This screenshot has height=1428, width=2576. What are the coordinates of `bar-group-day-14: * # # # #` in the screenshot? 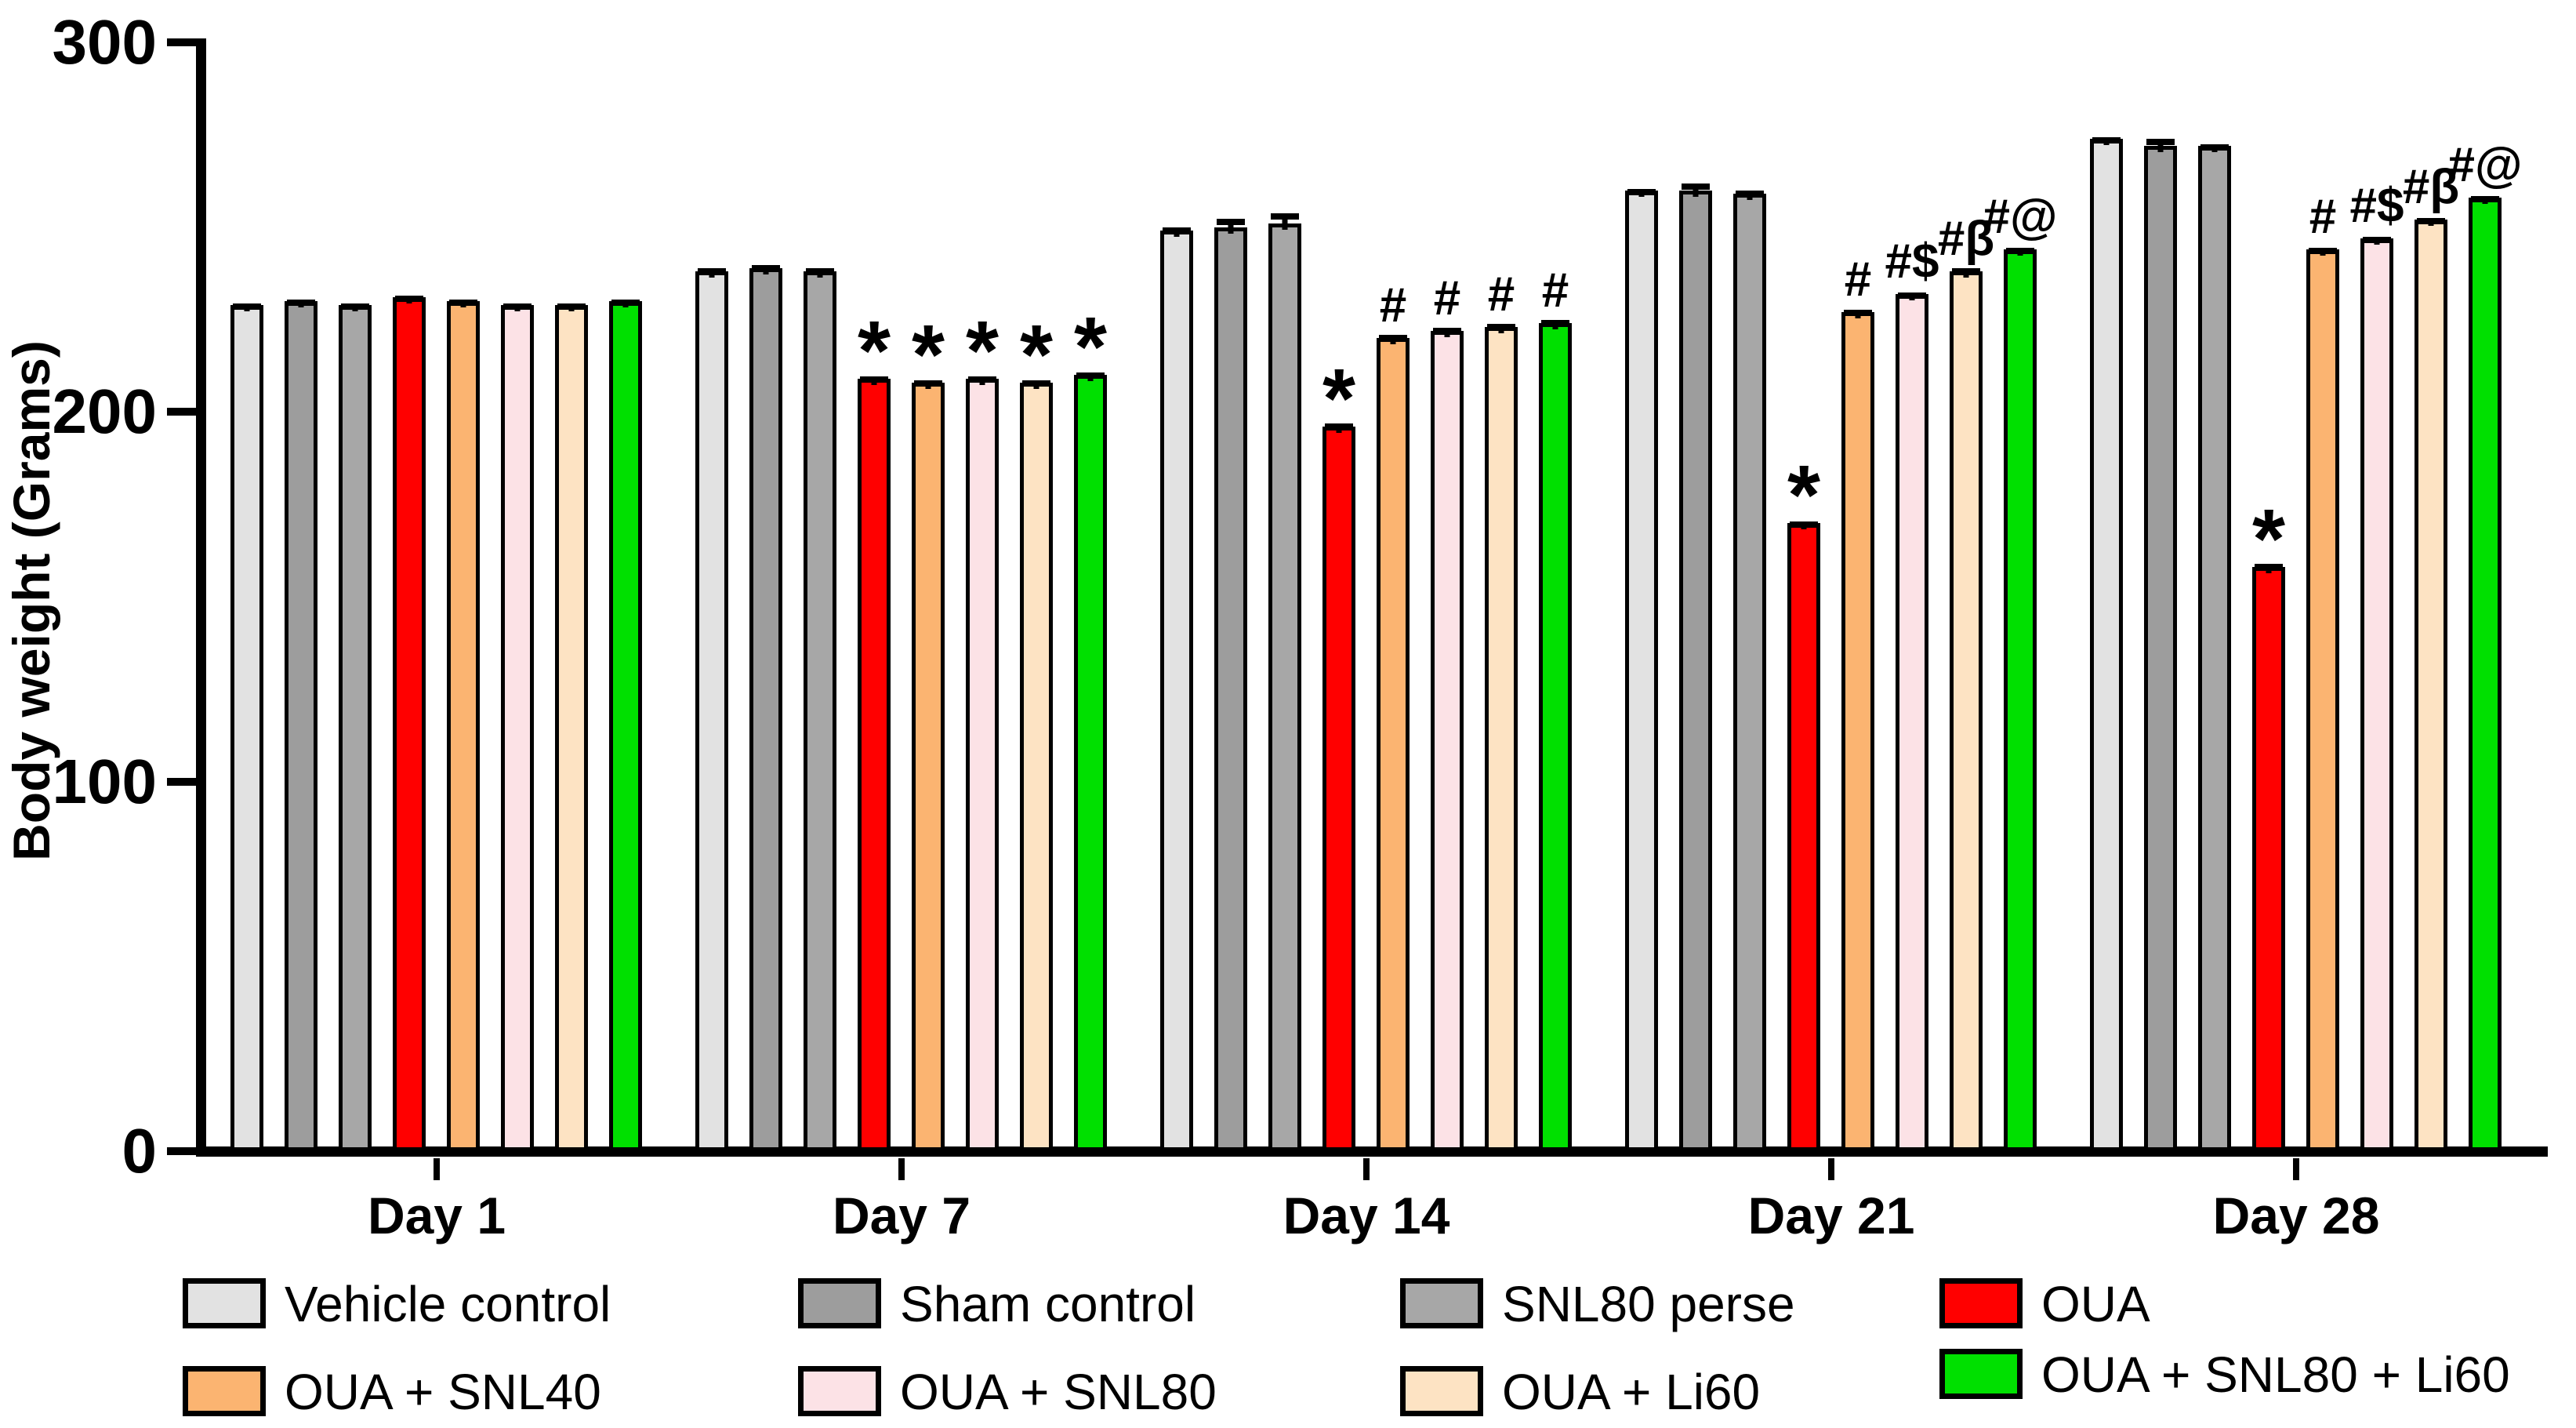 It's located at (1367, 596).